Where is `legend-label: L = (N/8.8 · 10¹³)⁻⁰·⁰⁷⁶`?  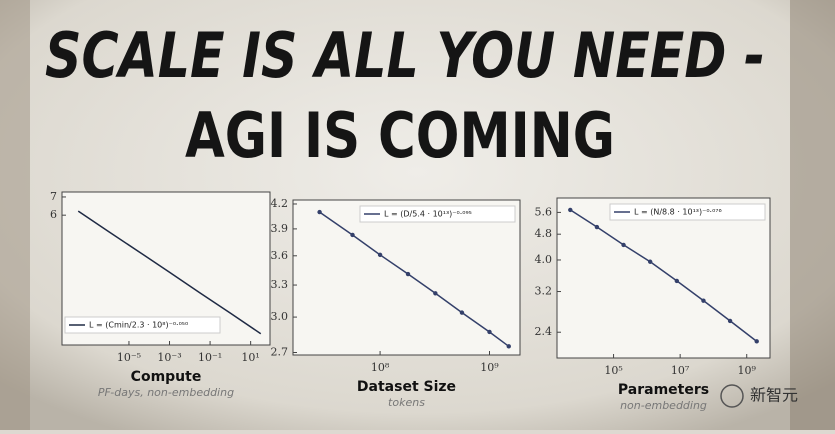
legend-label: L = (N/8.8 · 10¹³)⁻⁰·⁰⁷⁶ is located at coordinates (678, 212).